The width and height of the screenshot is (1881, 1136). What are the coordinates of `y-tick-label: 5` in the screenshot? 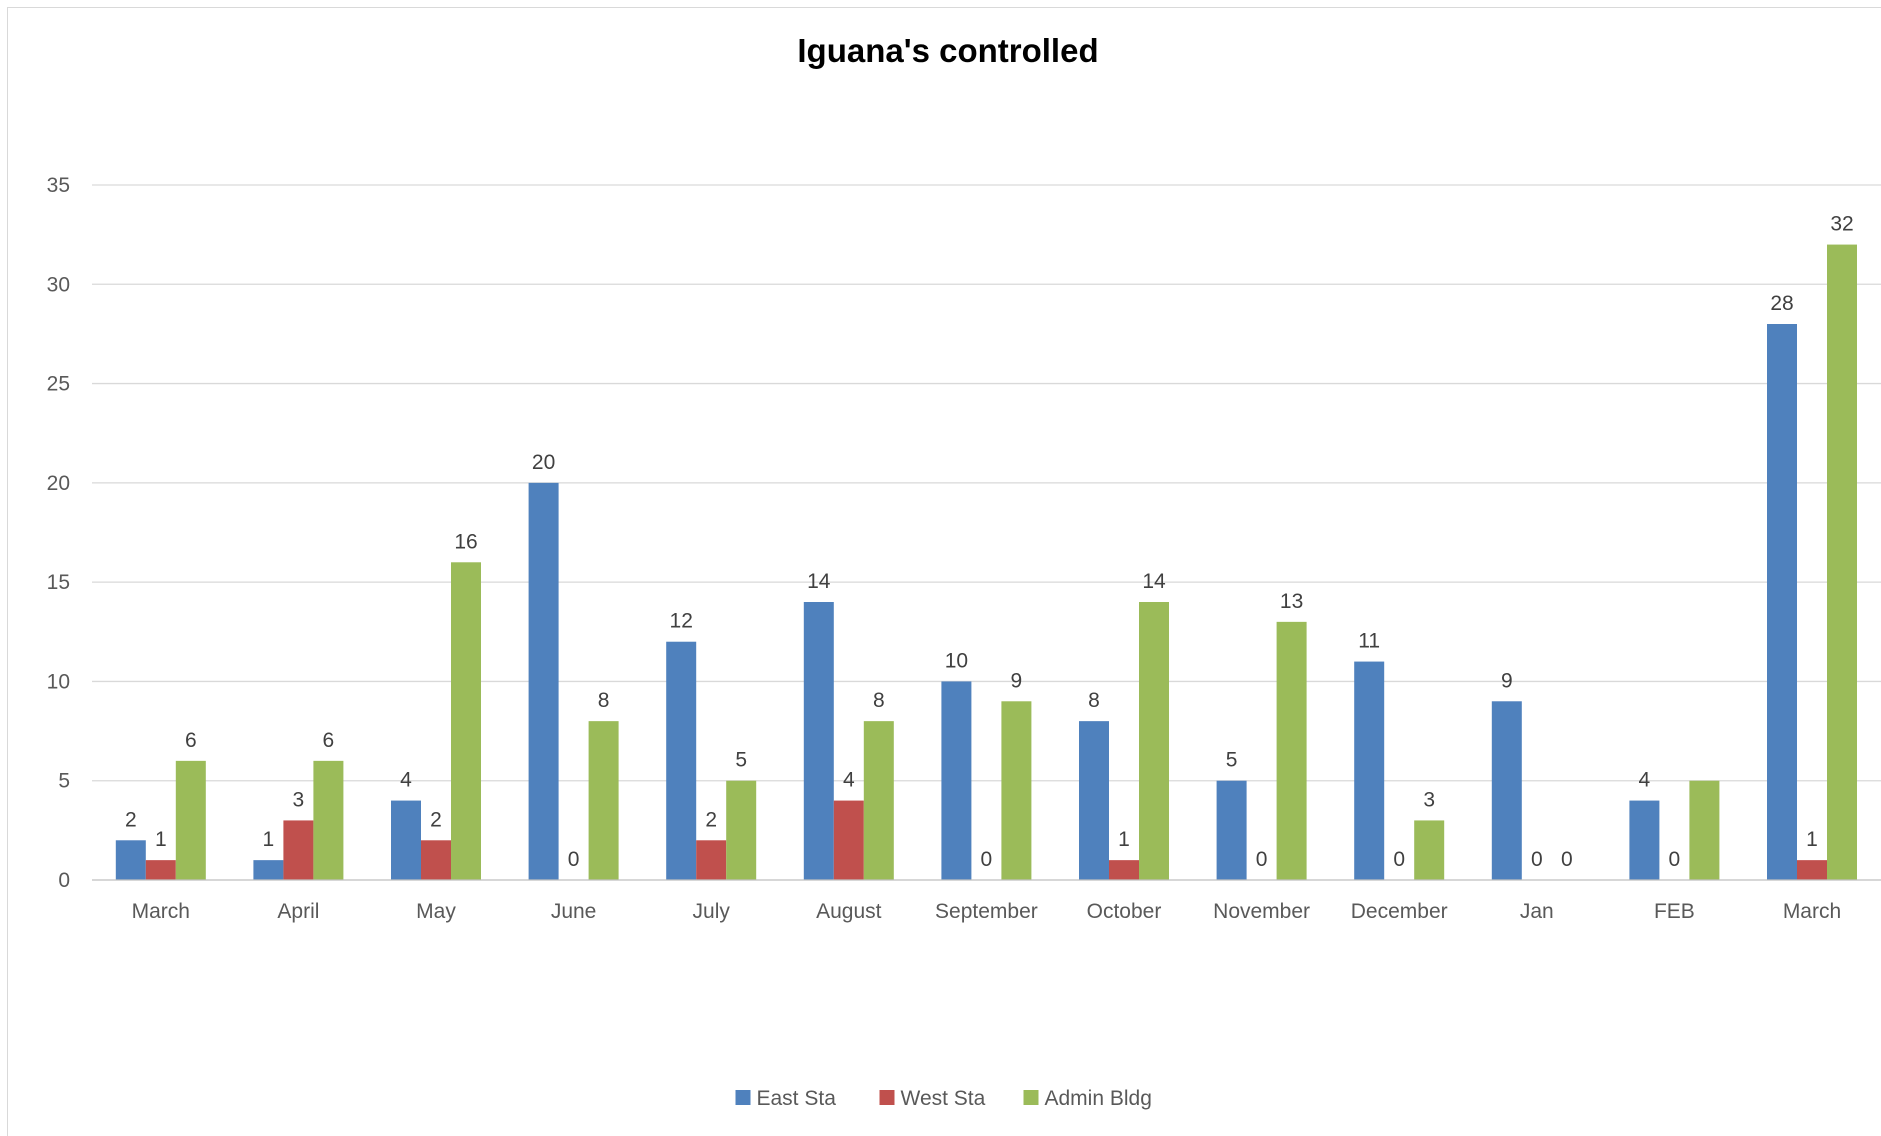 It's located at (64, 781).